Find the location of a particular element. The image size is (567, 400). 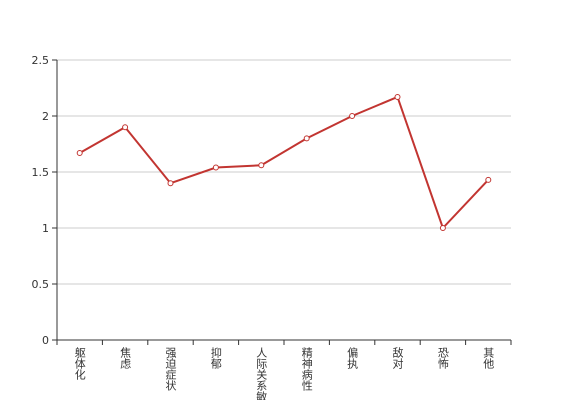

x-tick-label: 强迫症状 is located at coordinates (170, 369).